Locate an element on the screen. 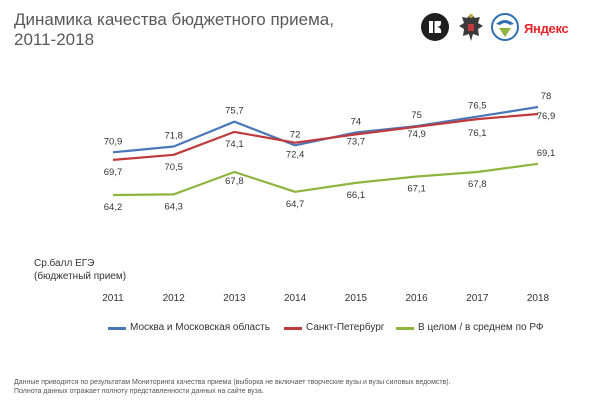 The height and width of the screenshot is (403, 590). data-label-russia-2013: 67,8 is located at coordinates (234, 181).